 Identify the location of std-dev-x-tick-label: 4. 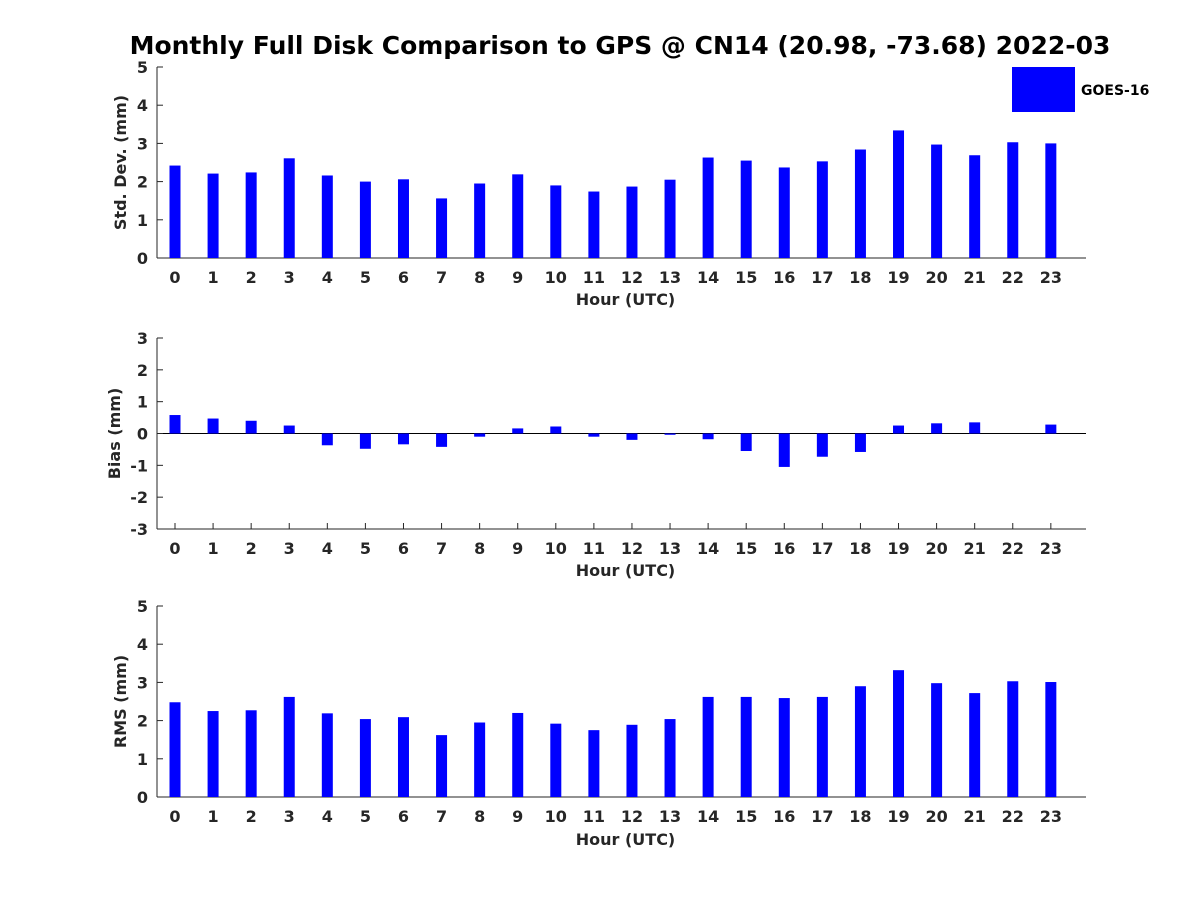
(327, 277).